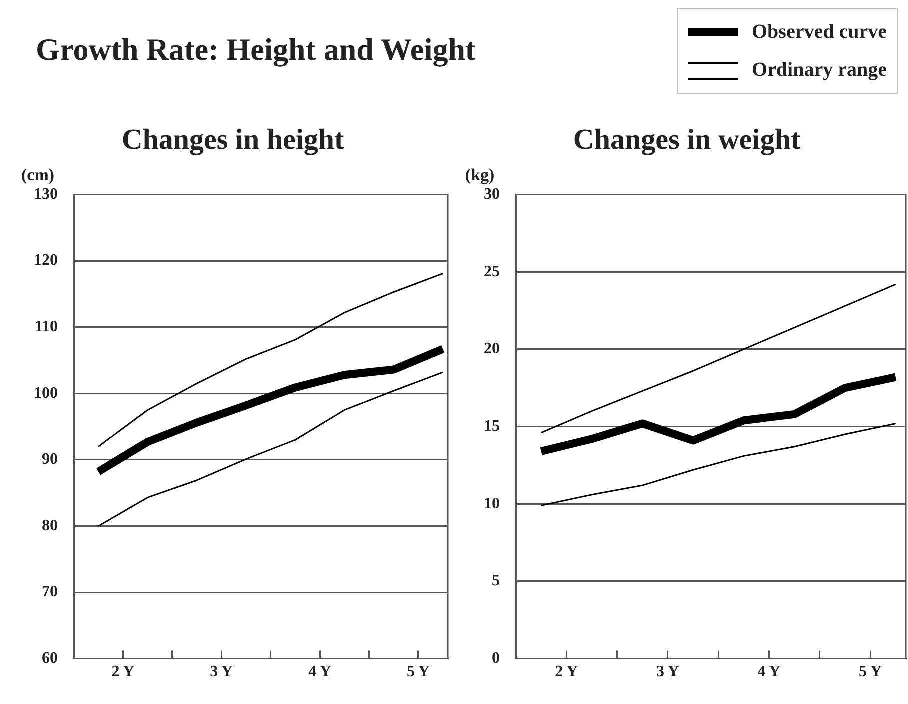  Describe the element at coordinates (38, 175) in the screenshot. I see `y-axis-title: (cm)` at that location.